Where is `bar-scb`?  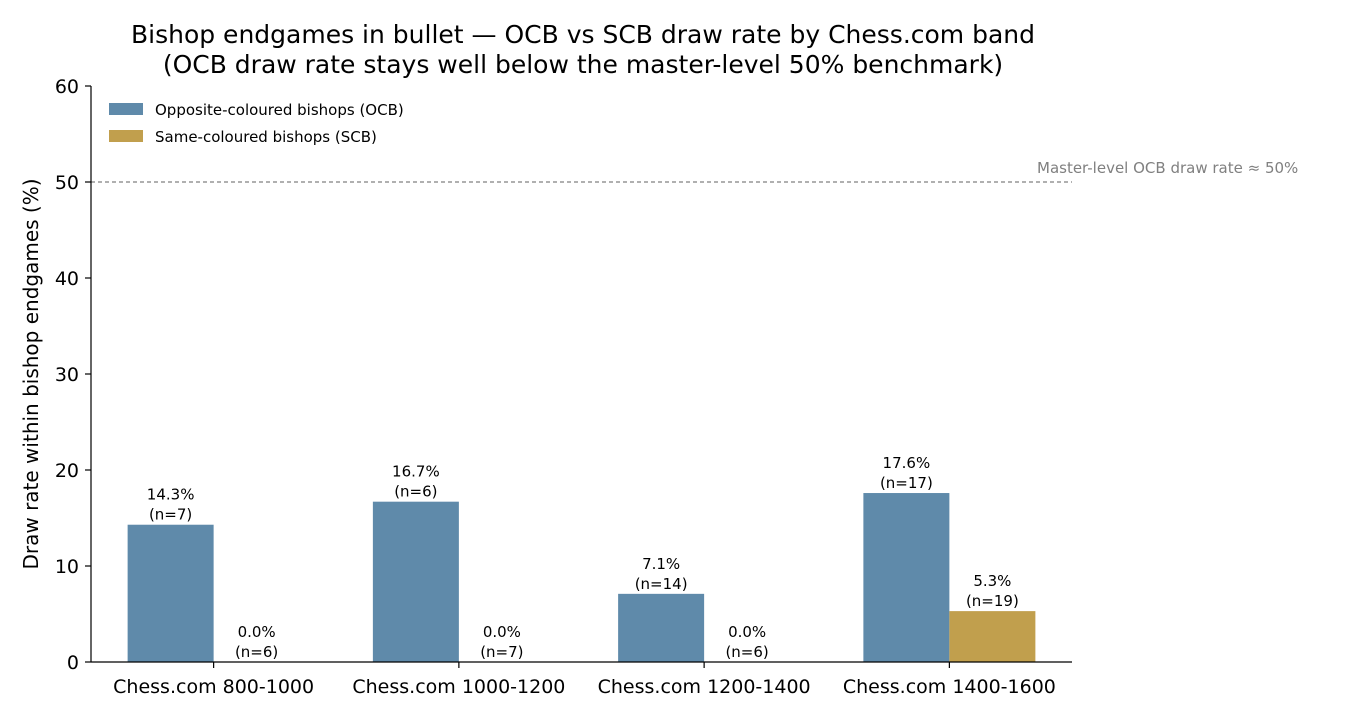 bar-scb is located at coordinates (992, 636).